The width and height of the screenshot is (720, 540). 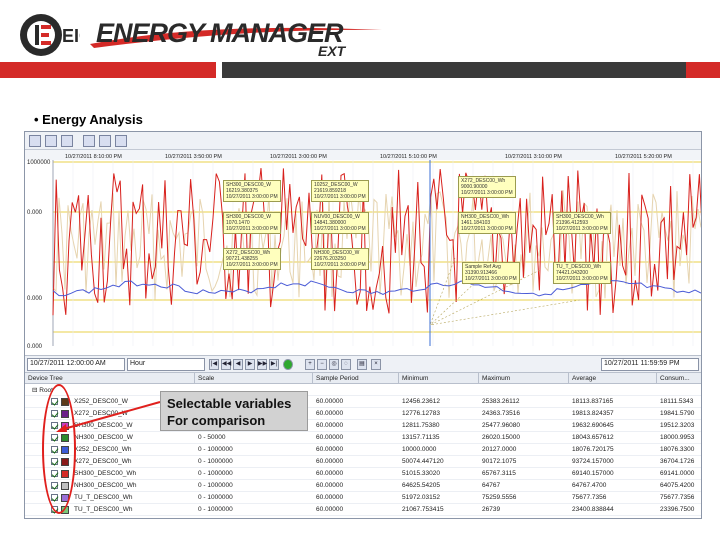 I want to click on selectable-variables-callout: Selectable variables For comparison, so click(x=234, y=411).